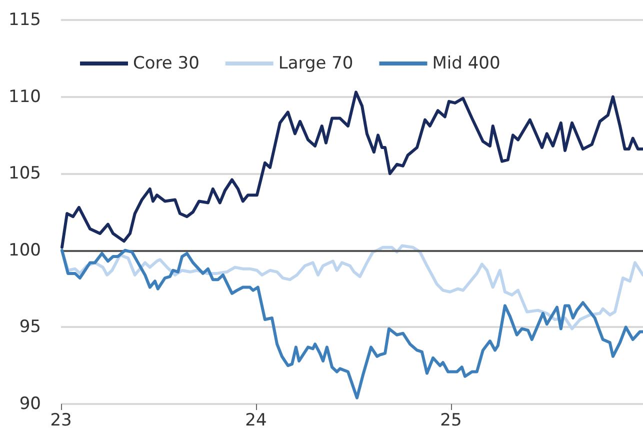 This screenshot has width=643, height=439. I want to click on x-tick-label: 23, so click(61, 420).